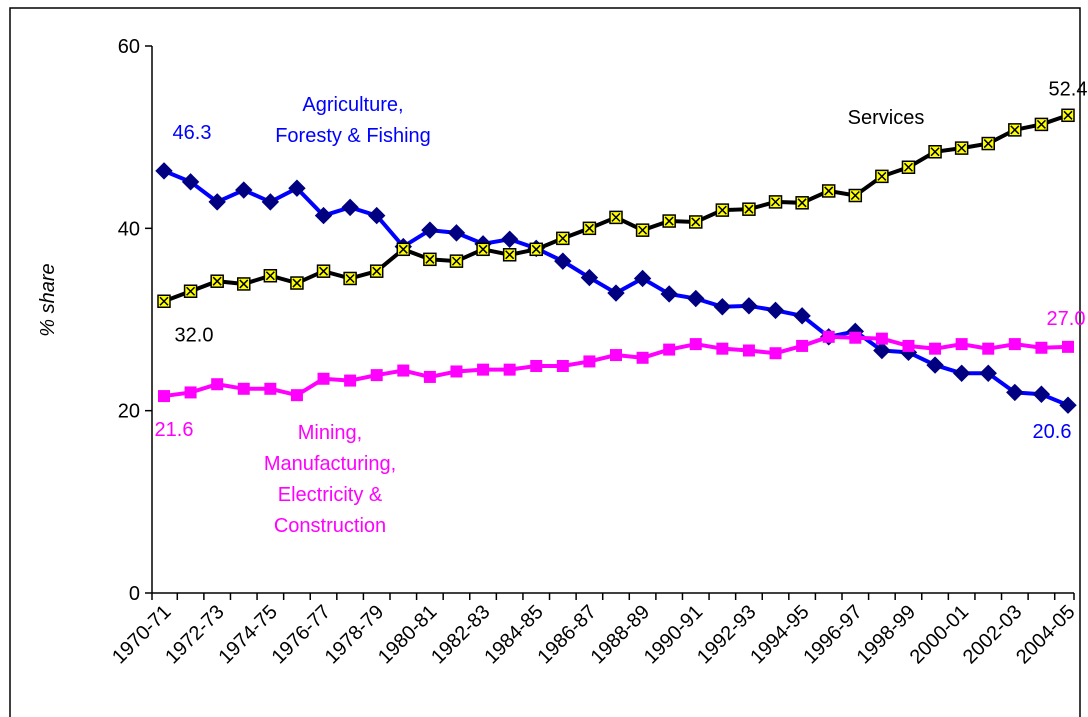 This screenshot has width=1088, height=717. I want to click on data-label: 32.0, so click(194, 335).